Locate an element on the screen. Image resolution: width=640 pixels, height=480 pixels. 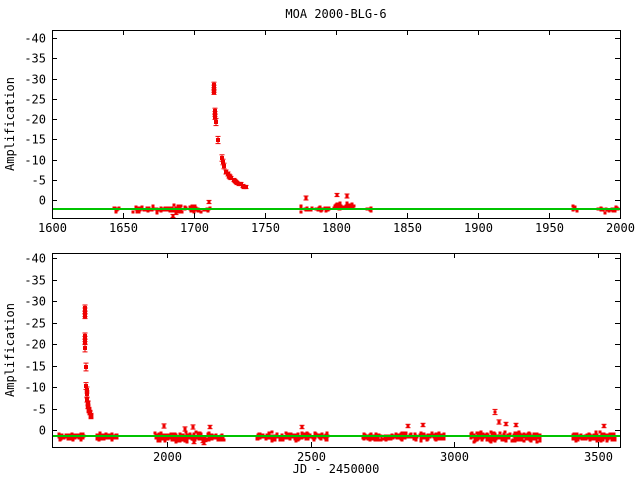
x-tick-label: 1850 is located at coordinates (407, 228).